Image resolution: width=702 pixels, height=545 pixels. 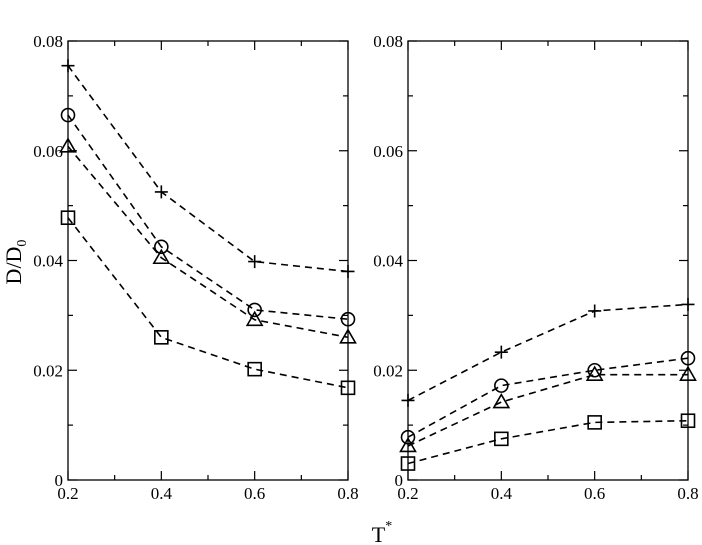 What do you see at coordinates (15, 262) in the screenshot?
I see `y-axis-title: D/D0` at bounding box center [15, 262].